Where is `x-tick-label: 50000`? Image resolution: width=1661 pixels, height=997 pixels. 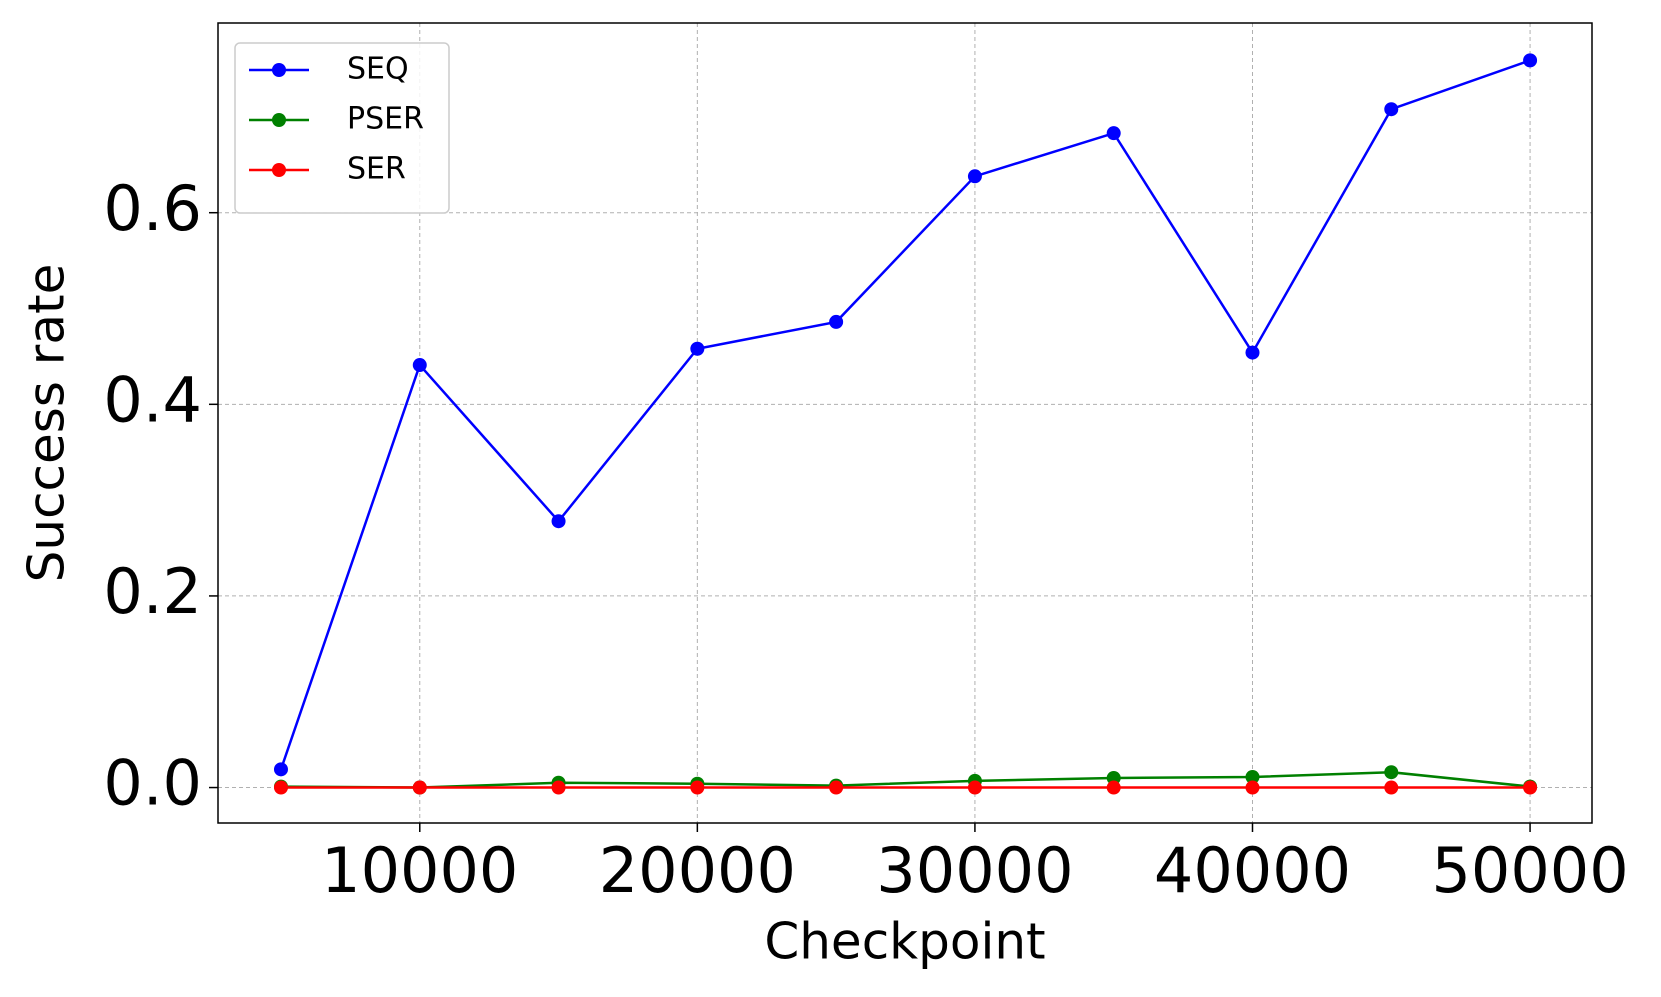 x-tick-label: 50000 is located at coordinates (1529, 870).